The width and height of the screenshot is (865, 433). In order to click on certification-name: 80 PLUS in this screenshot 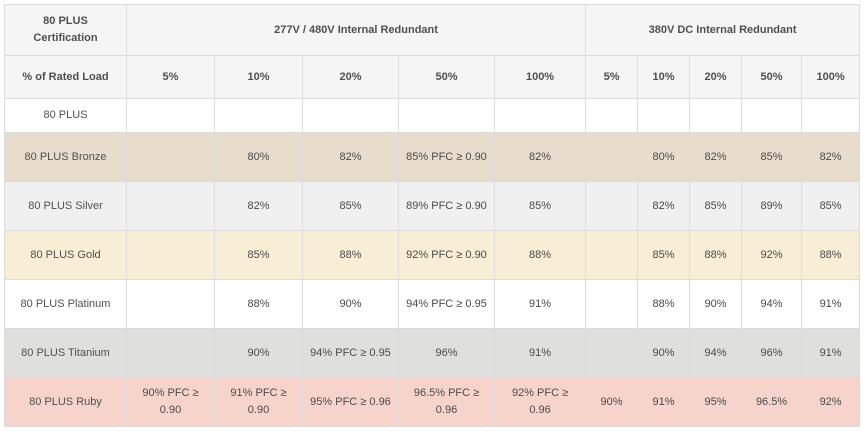, I will do `click(65, 115)`.